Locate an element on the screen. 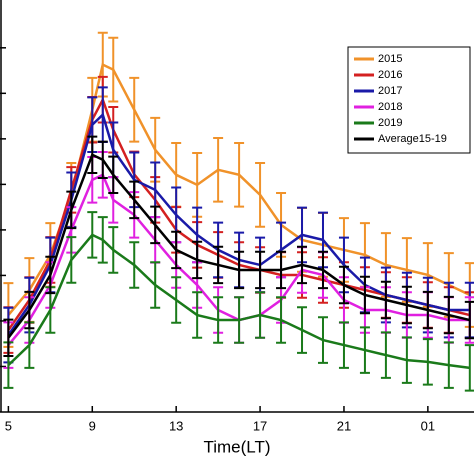 Image resolution: width=474 pixels, height=474 pixels. legend-label: 2016 is located at coordinates (390, 75).